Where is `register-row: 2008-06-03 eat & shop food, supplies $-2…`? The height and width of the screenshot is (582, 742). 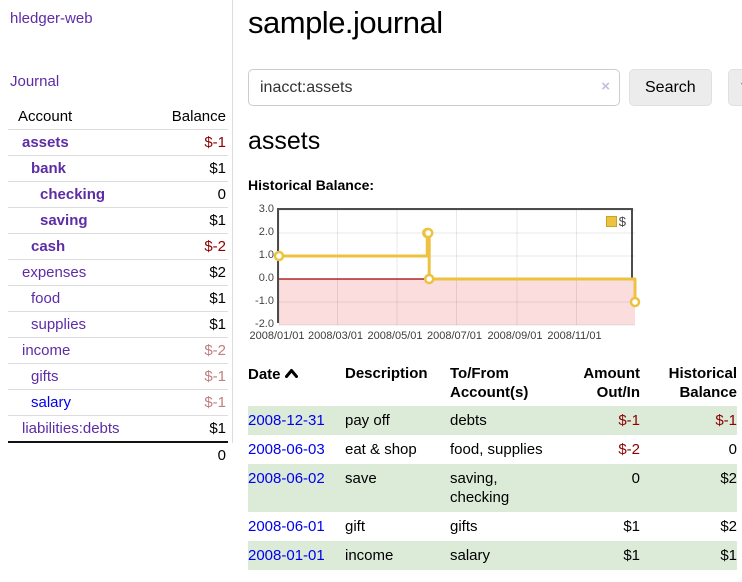
register-row: 2008-06-03 eat & shop food, supplies $-2… is located at coordinates (492, 449).